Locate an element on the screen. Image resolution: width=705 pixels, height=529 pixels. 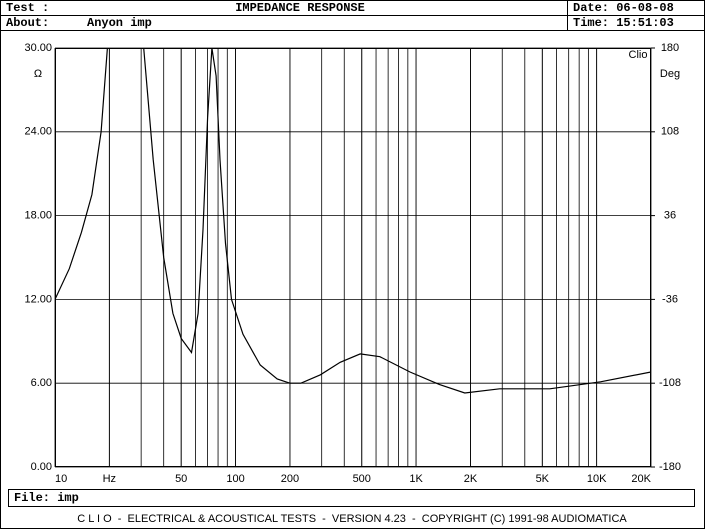
y-tick-label: 24.00 is located at coordinates (38, 132).